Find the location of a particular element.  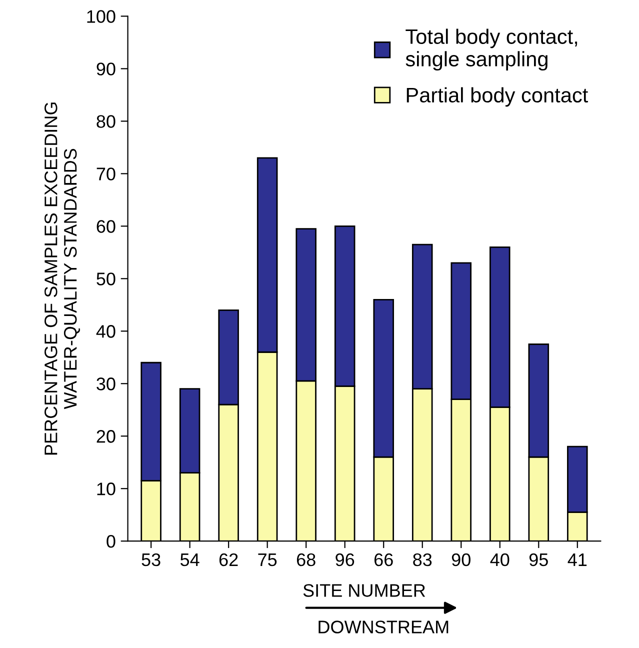

x-tick-label: 53 is located at coordinates (151, 559).